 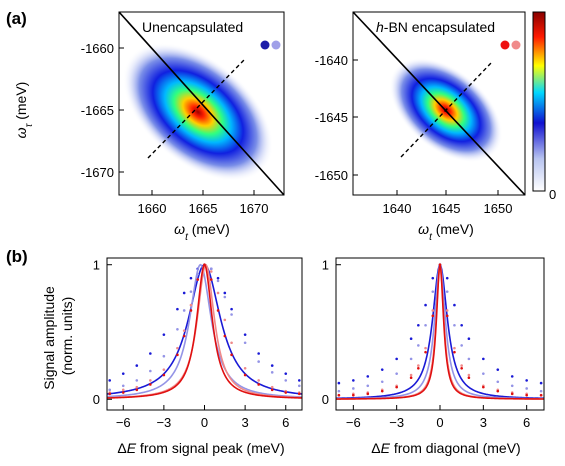 I want to click on heatmap-unencapsulated-ylabel: ωτ (meV), so click(x=24, y=110).